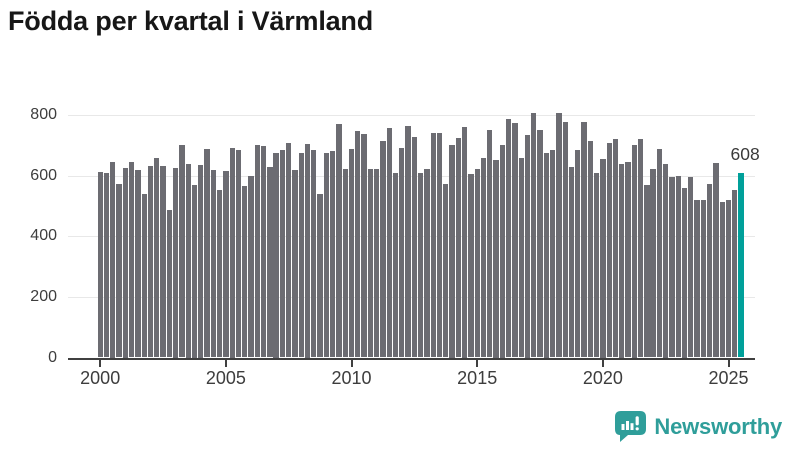 Image resolution: width=800 pixels, height=450 pixels. I want to click on y-axis-tick-label: 0, so click(52, 357).